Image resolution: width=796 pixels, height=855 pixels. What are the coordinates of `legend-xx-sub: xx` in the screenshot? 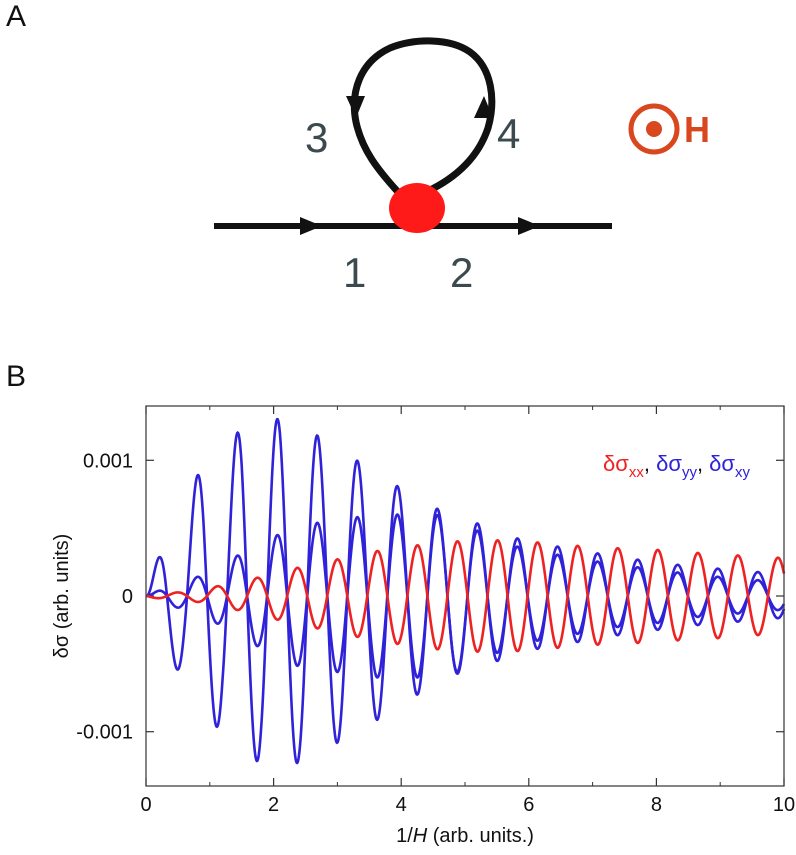 It's located at (637, 472).